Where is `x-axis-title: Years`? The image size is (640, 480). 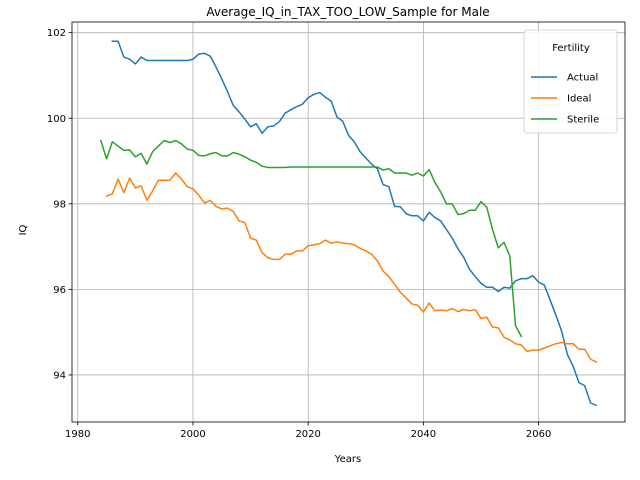
x-axis-title: Years is located at coordinates (347, 459).